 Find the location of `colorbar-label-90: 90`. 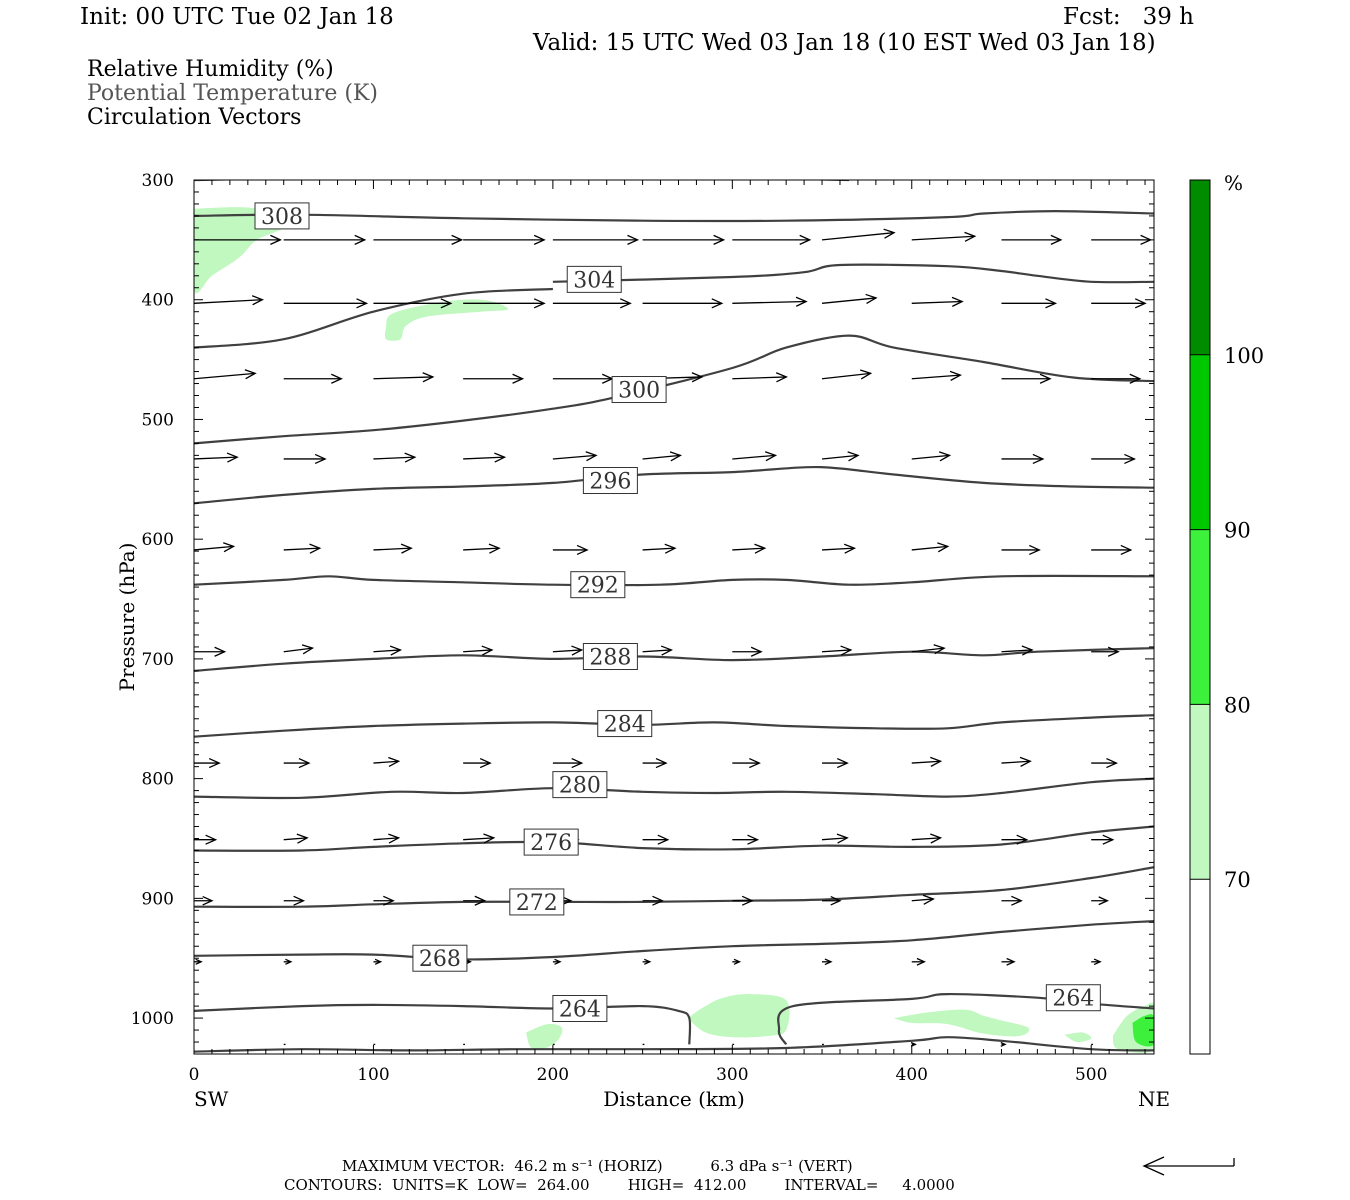

colorbar-label-90: 90 is located at coordinates (1237, 531).